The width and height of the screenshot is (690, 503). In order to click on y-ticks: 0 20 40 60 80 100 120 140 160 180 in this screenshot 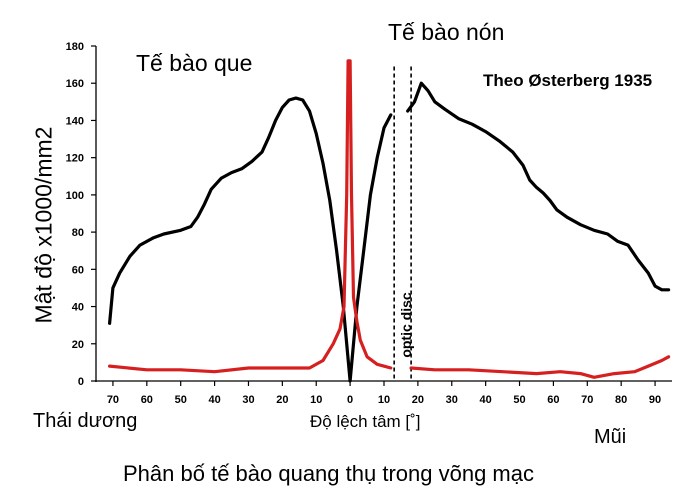, I will do `click(81, 214)`.